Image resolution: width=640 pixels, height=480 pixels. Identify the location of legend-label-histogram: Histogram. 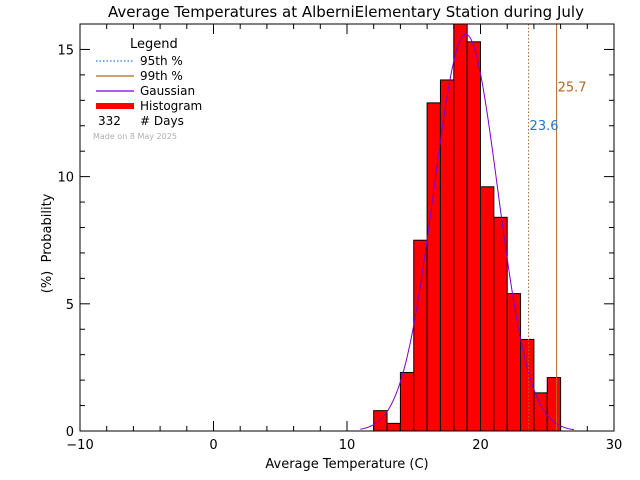
(171, 106).